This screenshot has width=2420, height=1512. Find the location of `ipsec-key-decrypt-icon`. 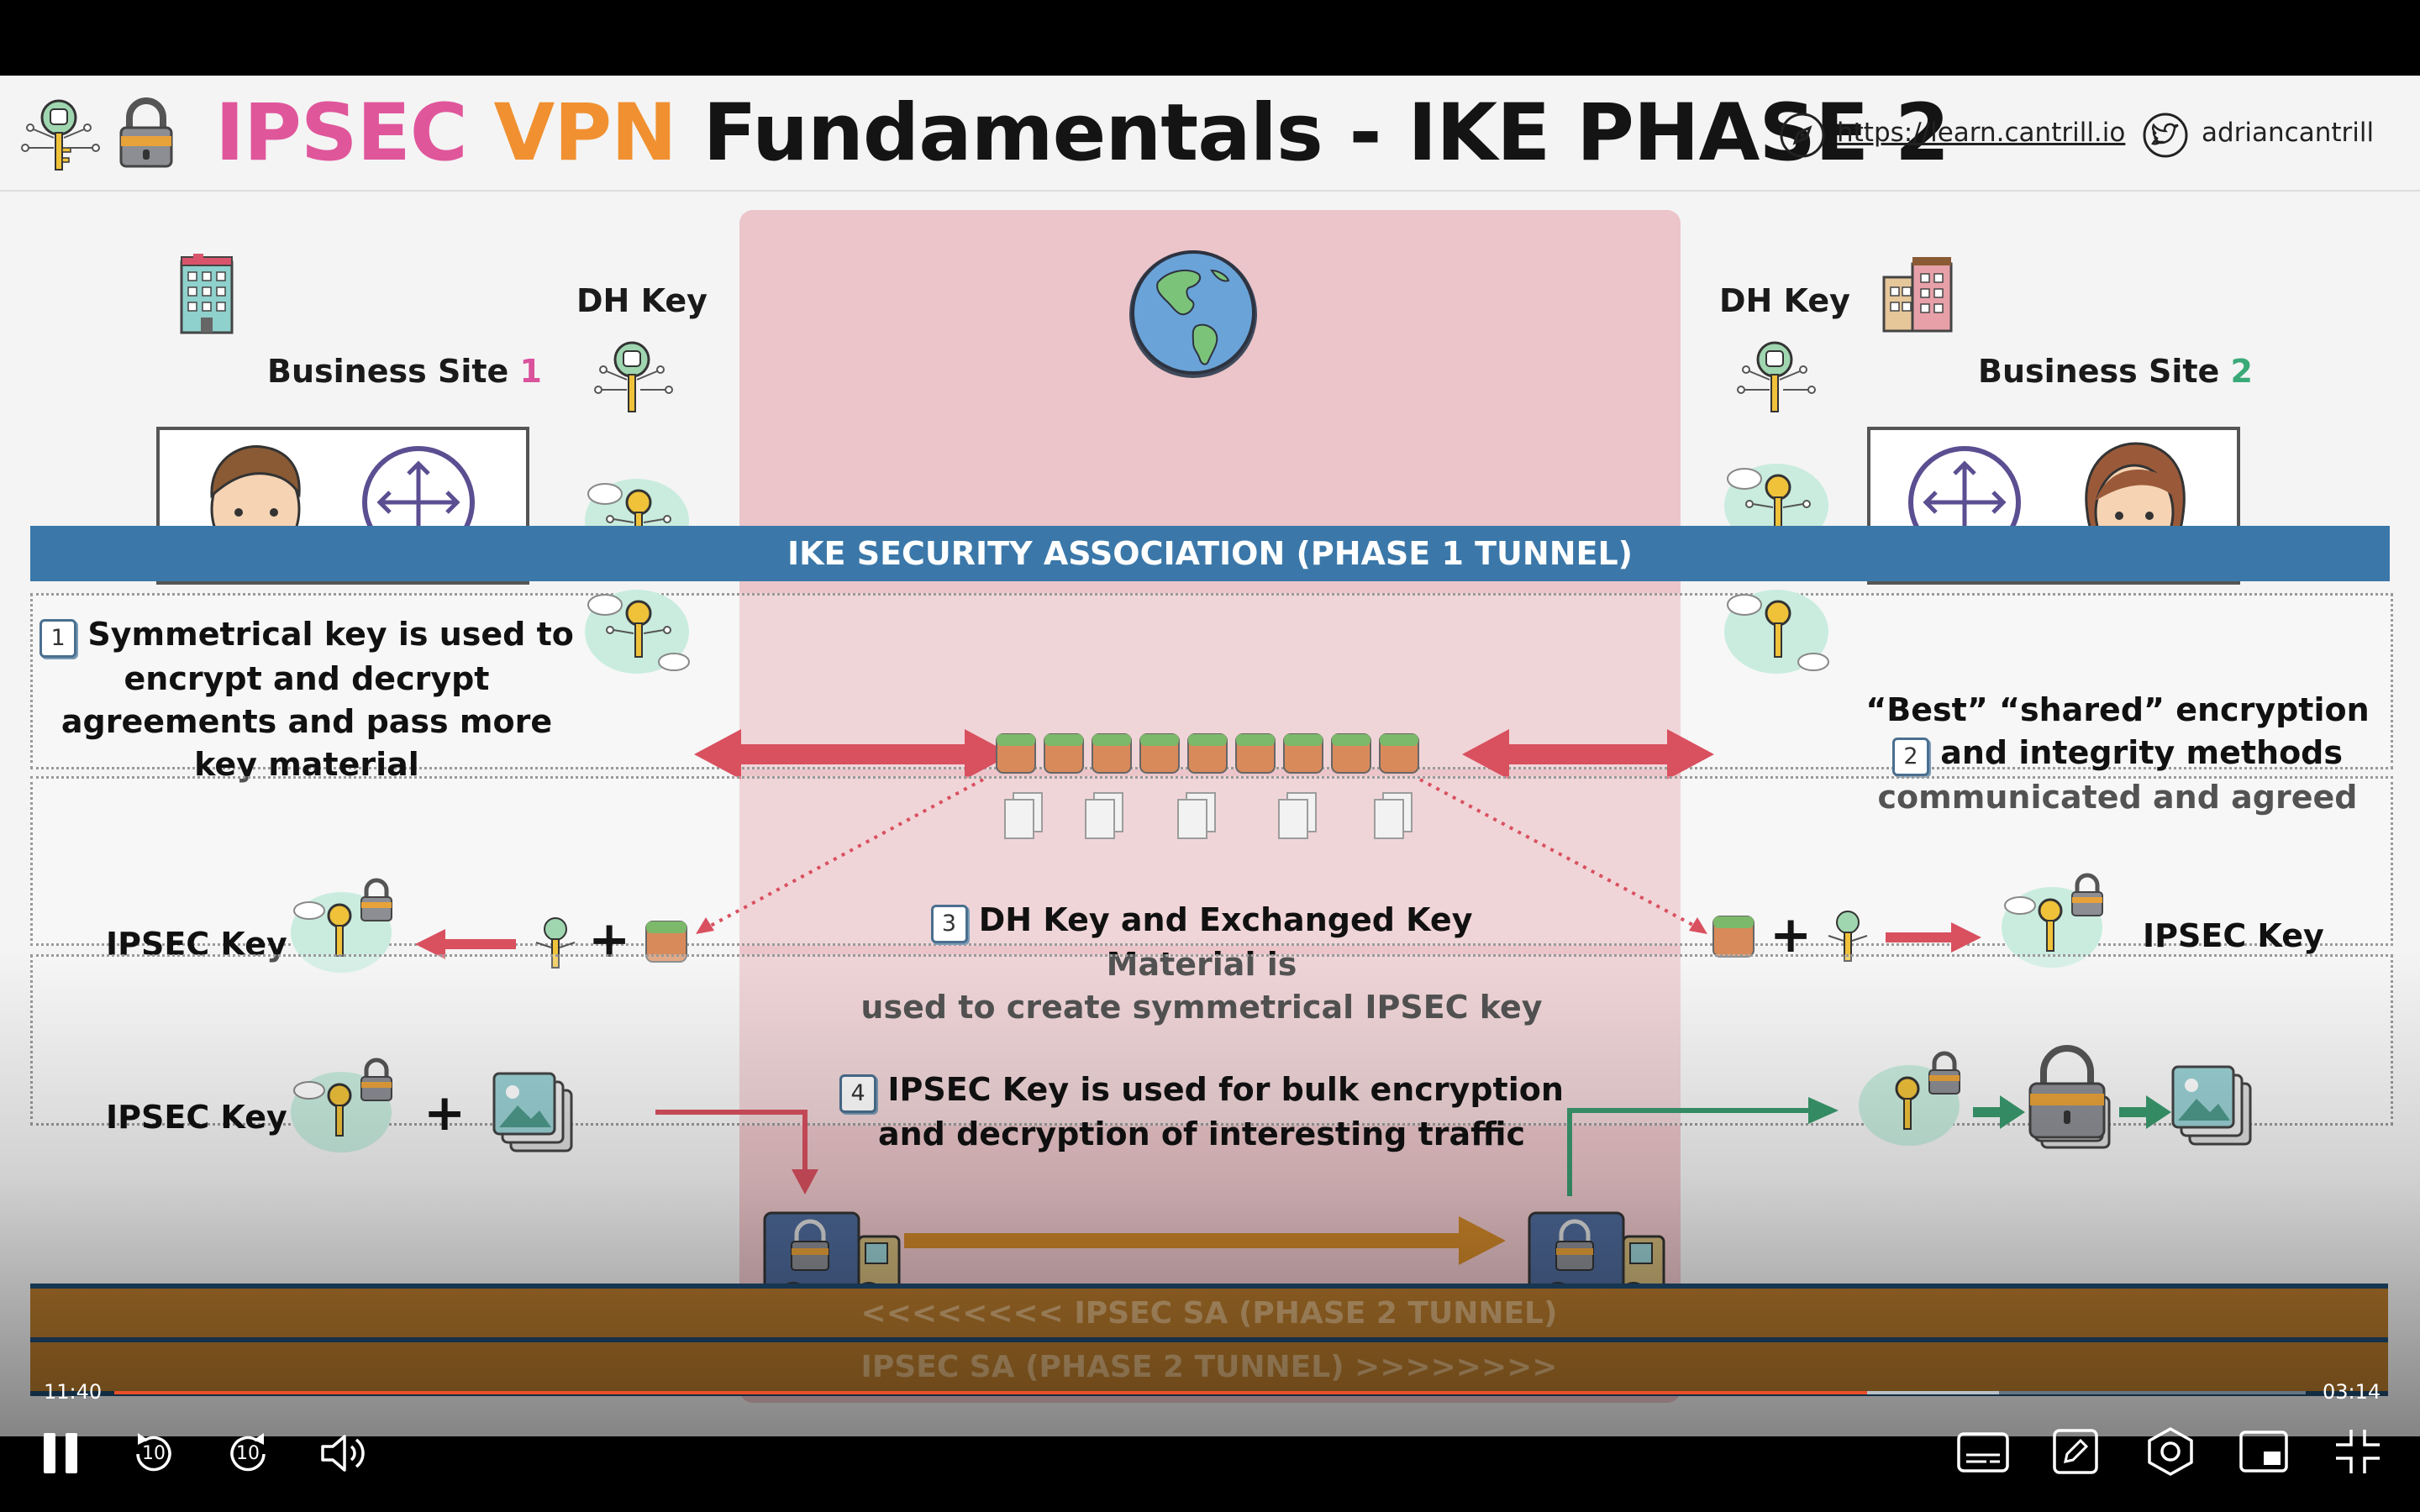

ipsec-key-decrypt-icon is located at coordinates (1910, 1098).